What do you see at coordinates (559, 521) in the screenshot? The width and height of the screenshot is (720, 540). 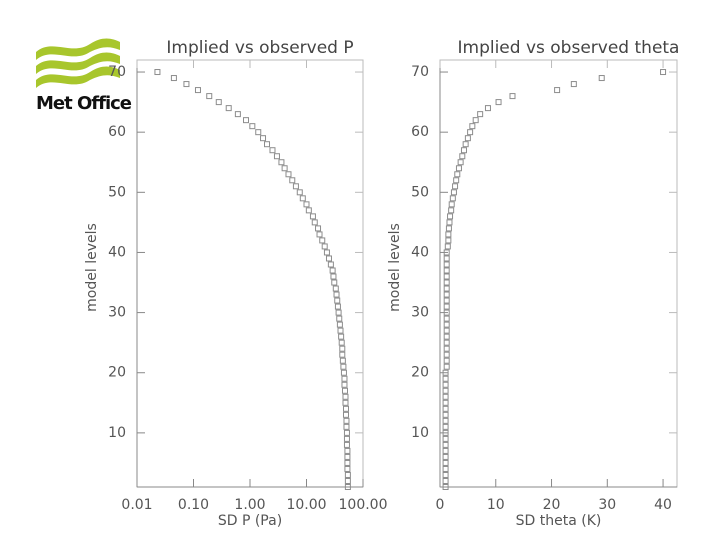 I see `x-axis-label: SD theta (K)` at bounding box center [559, 521].